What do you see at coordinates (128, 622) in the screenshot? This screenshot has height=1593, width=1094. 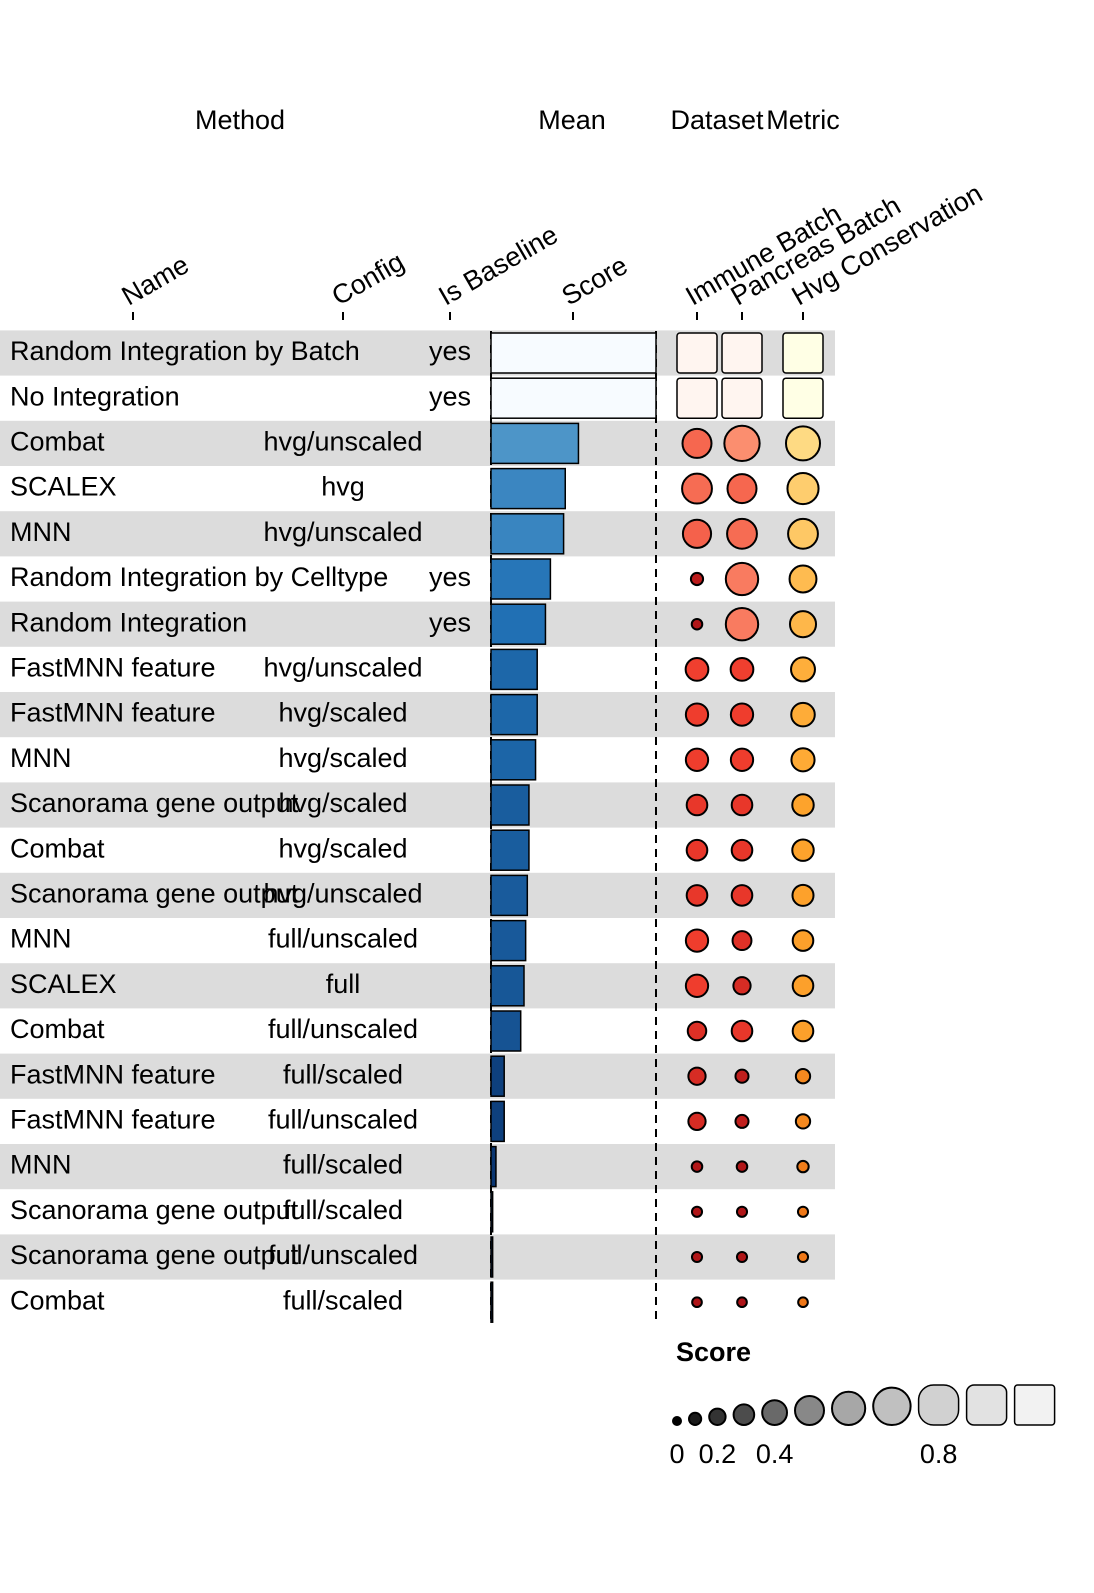 I see `cell-text: Random Integration` at bounding box center [128, 622].